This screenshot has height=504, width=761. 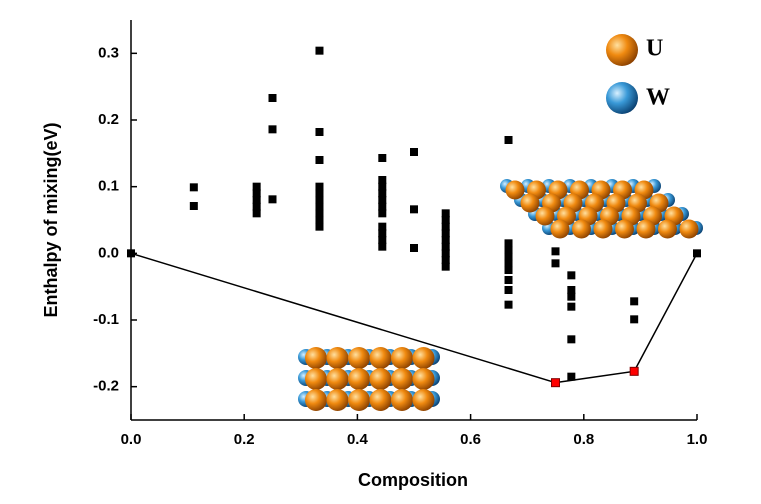 I want to click on y-tick-label: 0.1, so click(x=108, y=186).